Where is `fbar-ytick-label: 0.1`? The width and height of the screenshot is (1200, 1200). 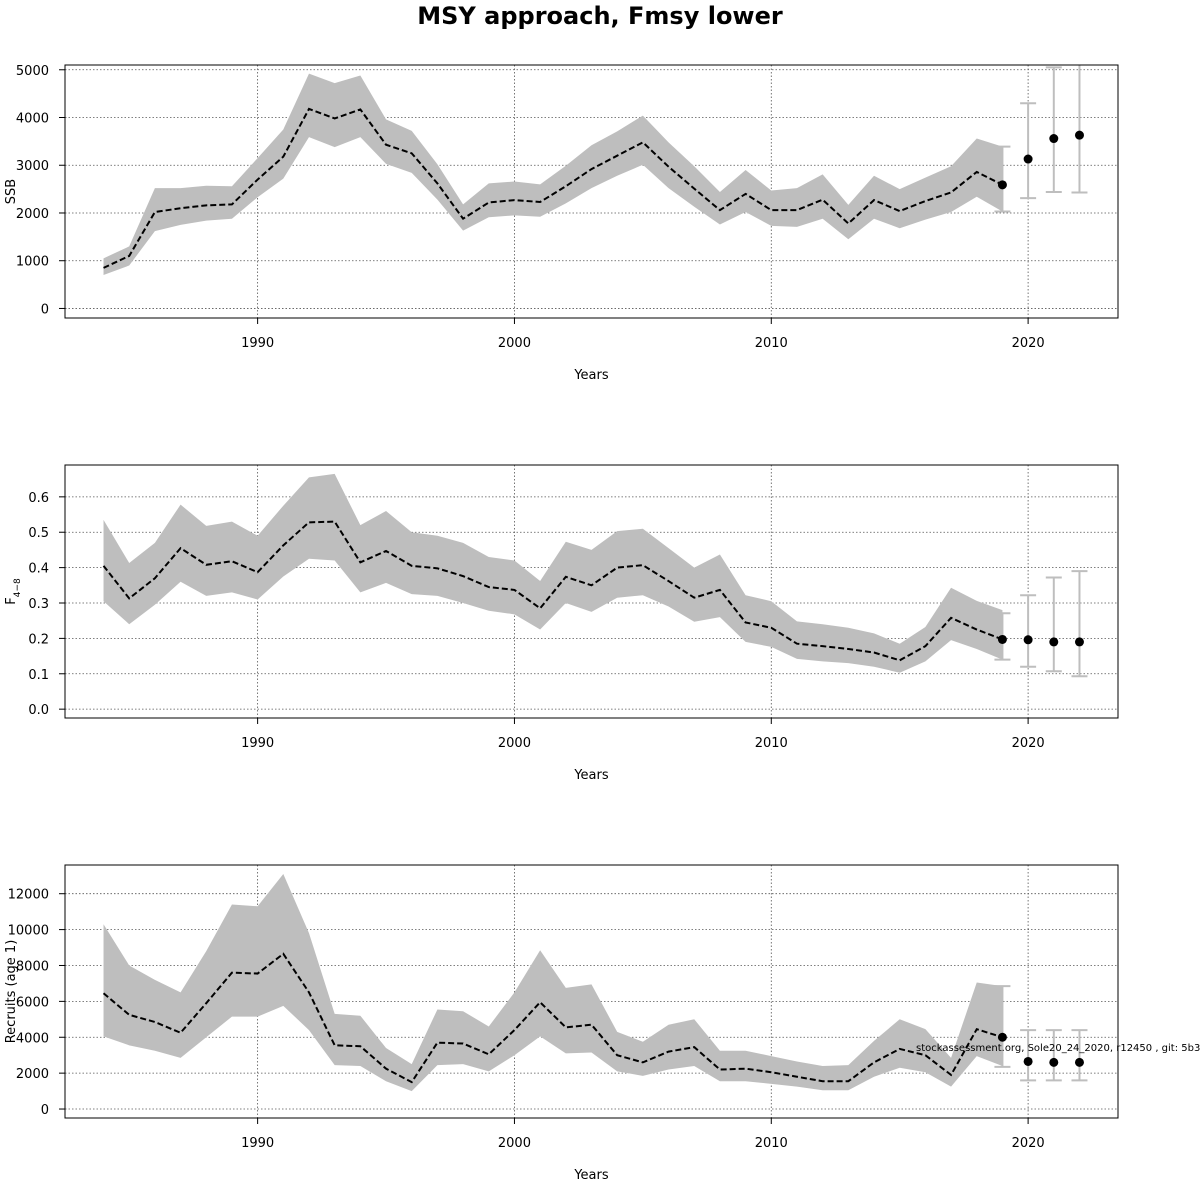 fbar-ytick-label: 0.1 is located at coordinates (38, 675).